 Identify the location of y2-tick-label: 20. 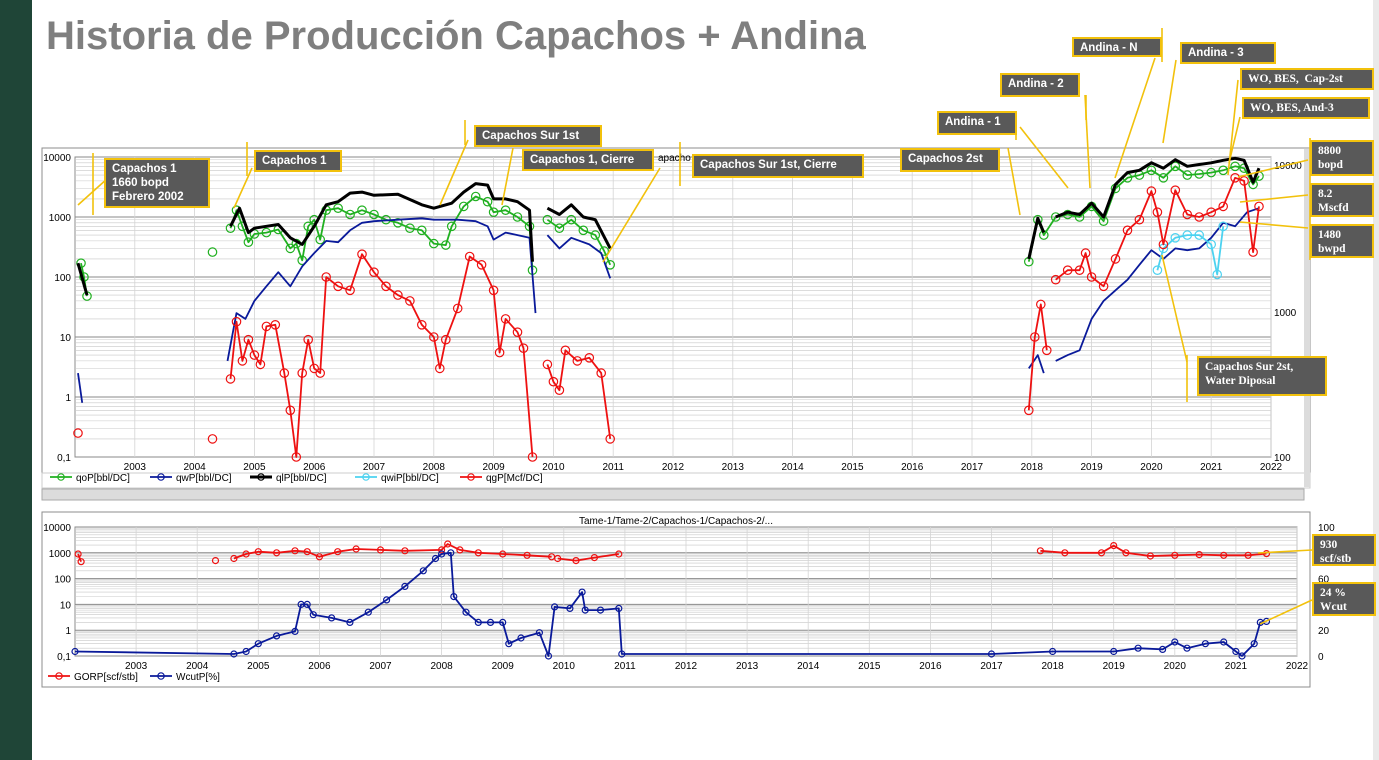
(1324, 631).